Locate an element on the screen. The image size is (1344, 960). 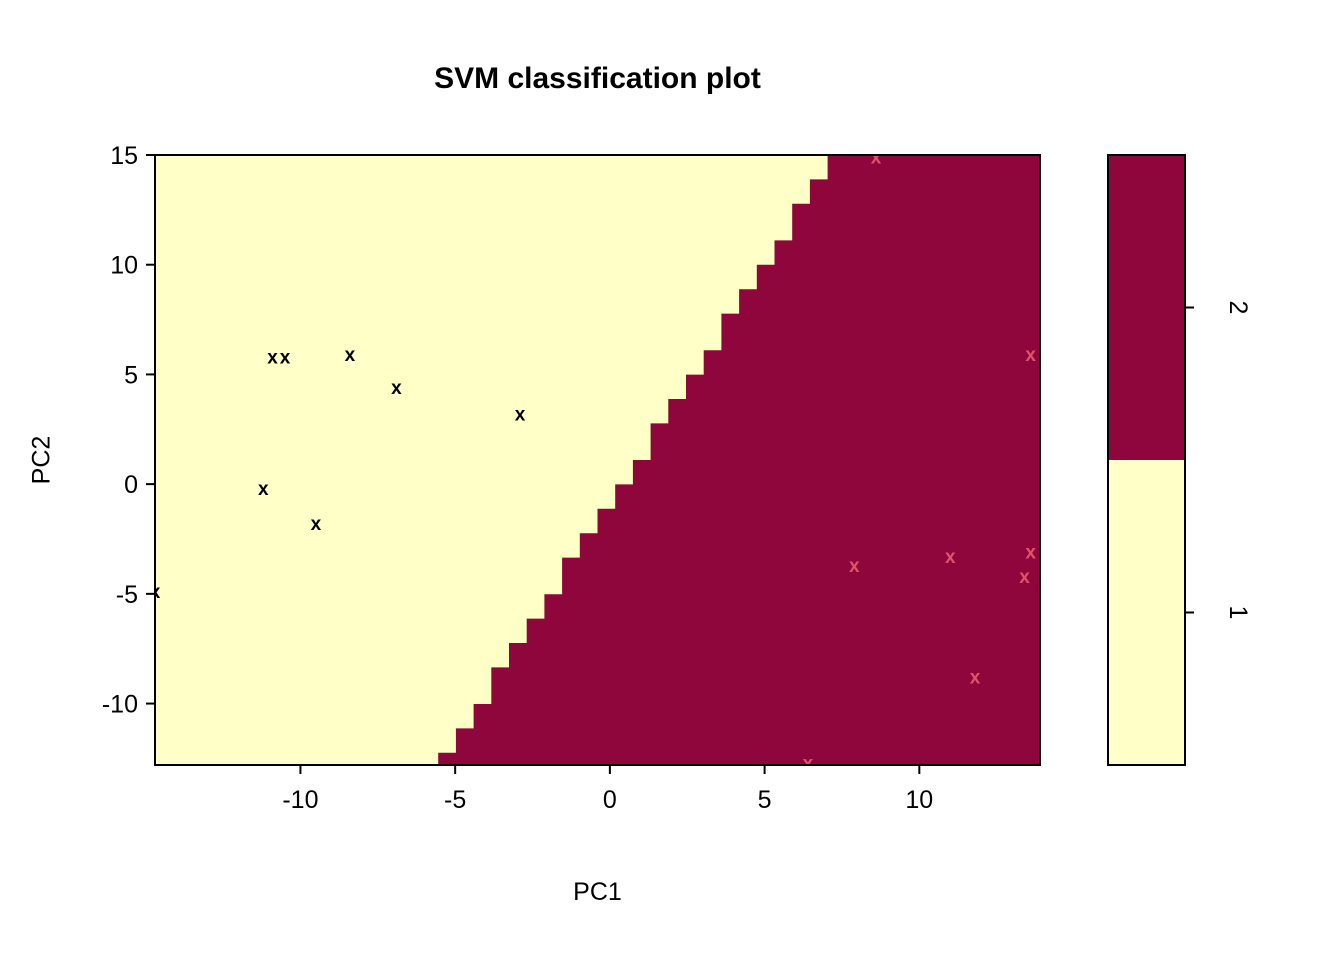
x-axis-label: PC1 is located at coordinates (597, 892).